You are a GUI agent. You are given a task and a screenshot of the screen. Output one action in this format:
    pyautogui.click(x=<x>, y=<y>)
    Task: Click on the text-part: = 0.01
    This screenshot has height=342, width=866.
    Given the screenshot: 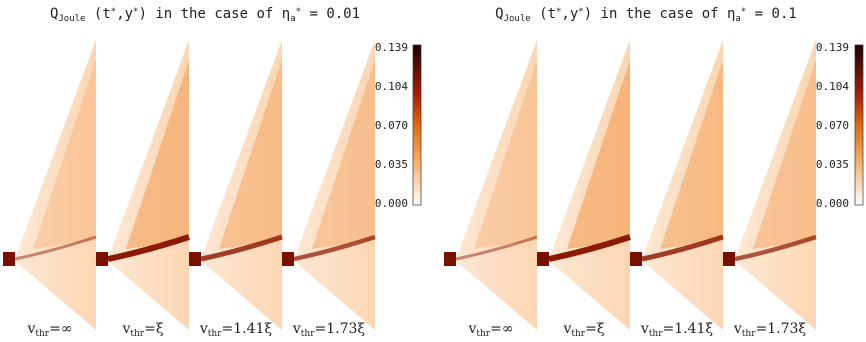 What is the action you would take?
    pyautogui.click(x=330, y=14)
    